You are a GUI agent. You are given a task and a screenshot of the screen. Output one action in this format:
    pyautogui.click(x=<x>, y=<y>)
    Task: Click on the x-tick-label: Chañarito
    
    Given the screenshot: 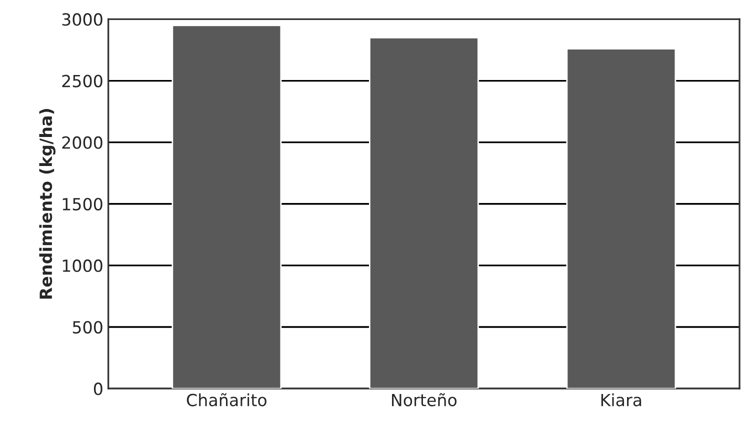 What is the action you would take?
    pyautogui.click(x=226, y=399)
    